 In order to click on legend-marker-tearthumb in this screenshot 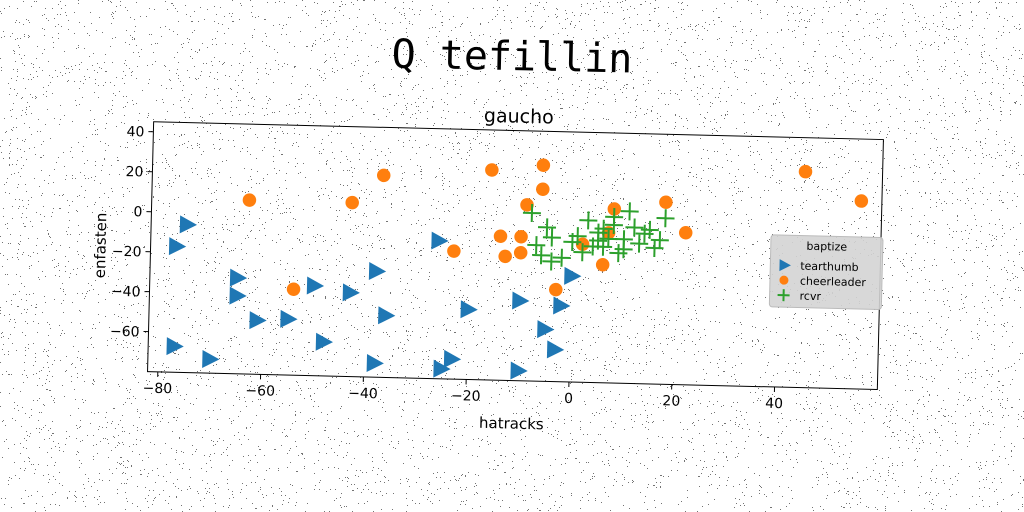, I will do `click(785, 265)`.